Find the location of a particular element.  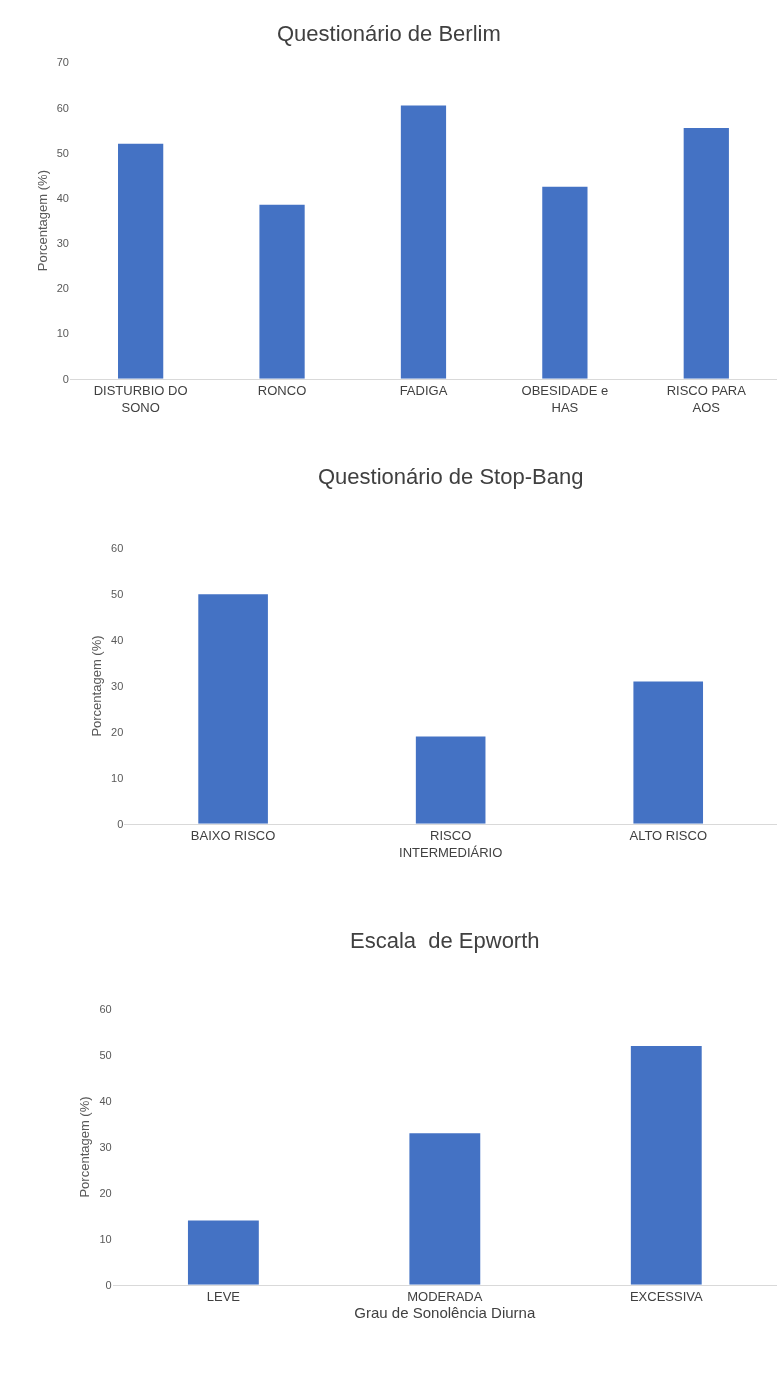

x-tick-label: DISTURBIO DO SONO is located at coordinates (140, 399).